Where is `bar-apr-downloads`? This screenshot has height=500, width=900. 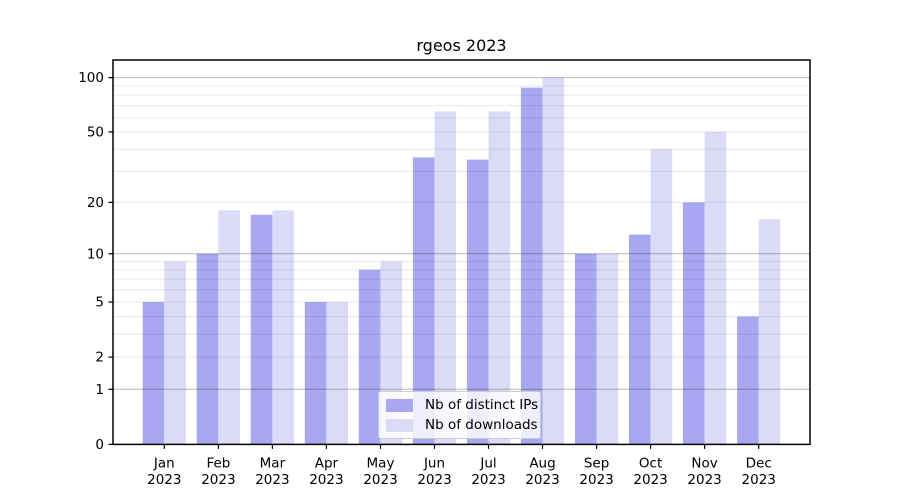
bar-apr-downloads is located at coordinates (337, 373).